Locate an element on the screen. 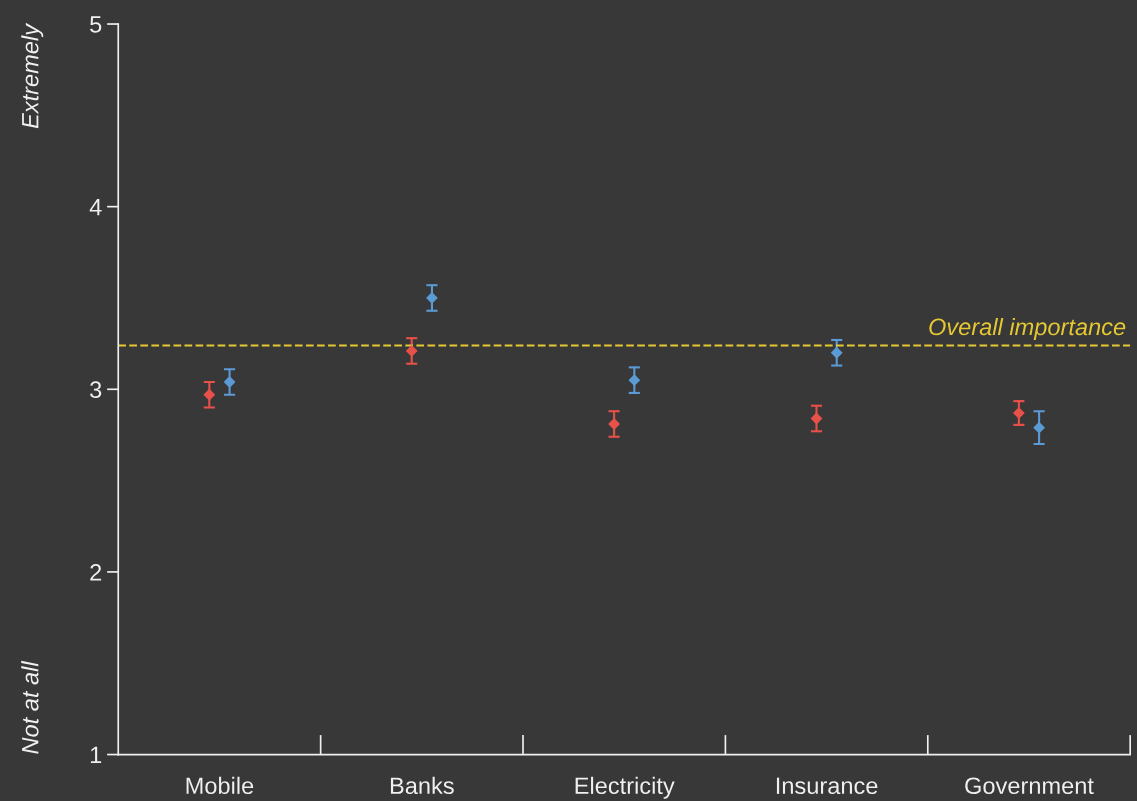 The width and height of the screenshot is (1137, 801). y-tick-label: 4 is located at coordinates (95, 207).